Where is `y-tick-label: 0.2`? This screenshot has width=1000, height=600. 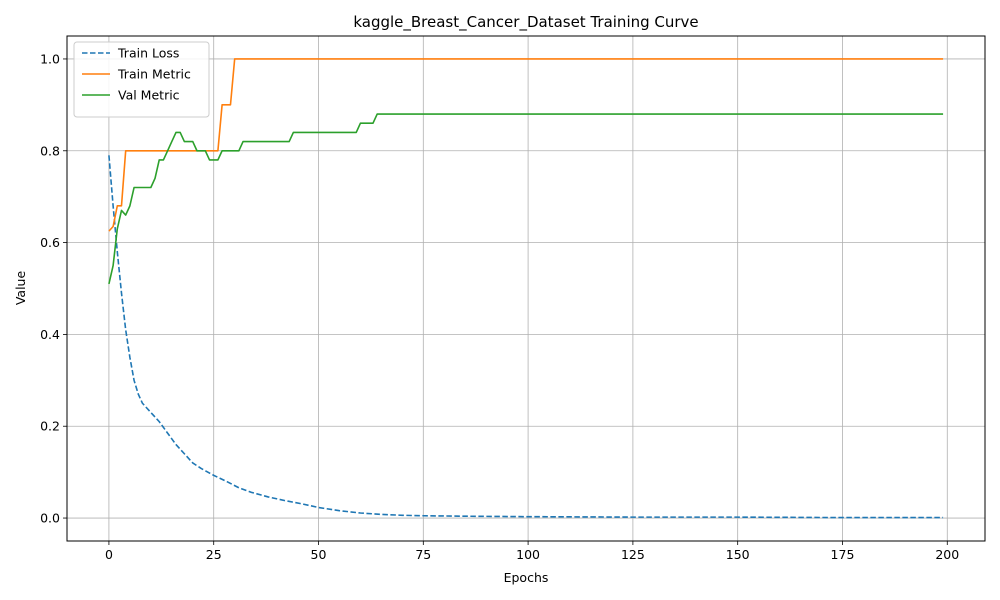 y-tick-label: 0.2 is located at coordinates (50, 426).